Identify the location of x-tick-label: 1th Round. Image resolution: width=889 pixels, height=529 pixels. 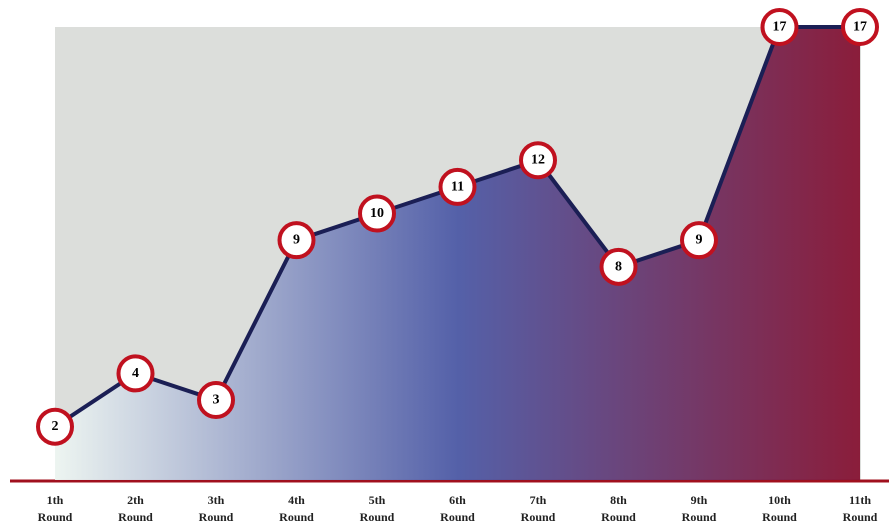
(55, 508).